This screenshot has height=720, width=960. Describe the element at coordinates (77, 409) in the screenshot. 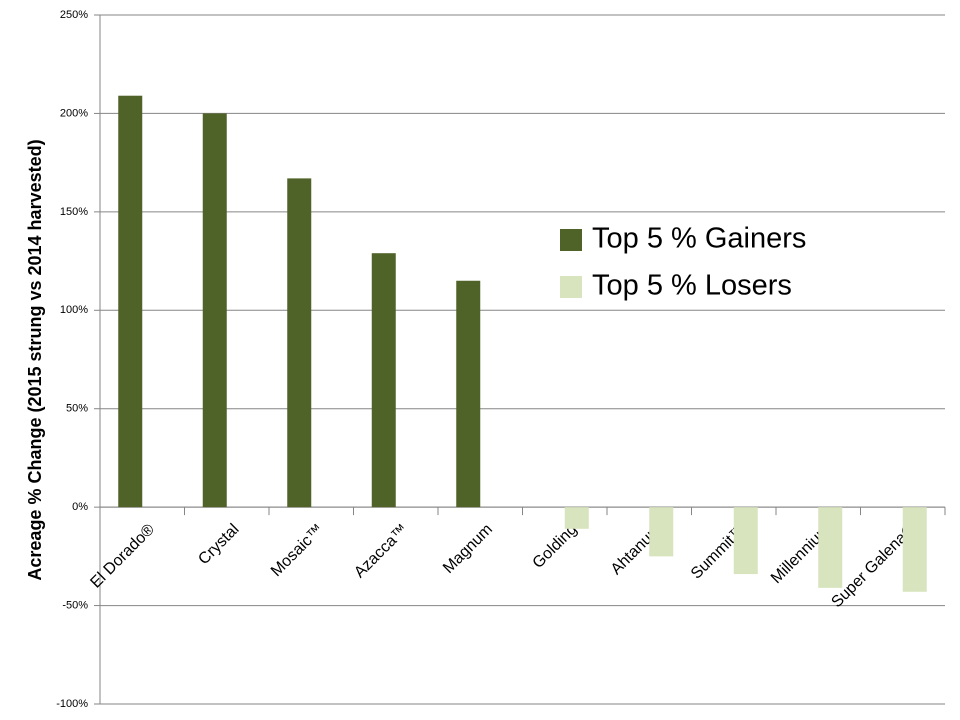

I see `y-tick-label: 50%` at that location.